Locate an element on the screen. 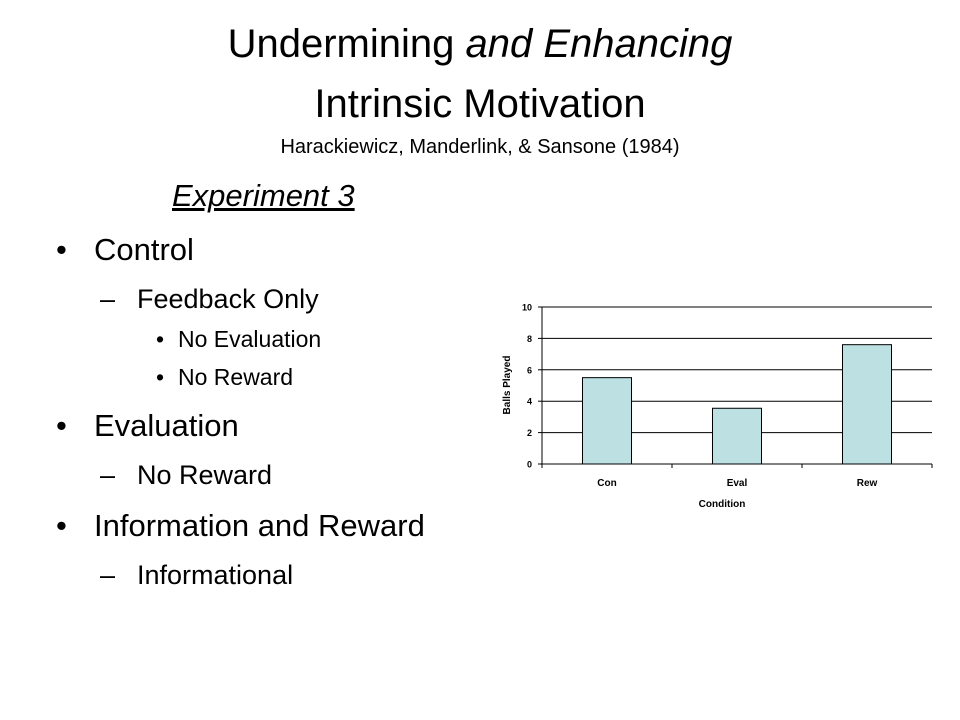  bullet-informational: Informational is located at coordinates (215, 575).